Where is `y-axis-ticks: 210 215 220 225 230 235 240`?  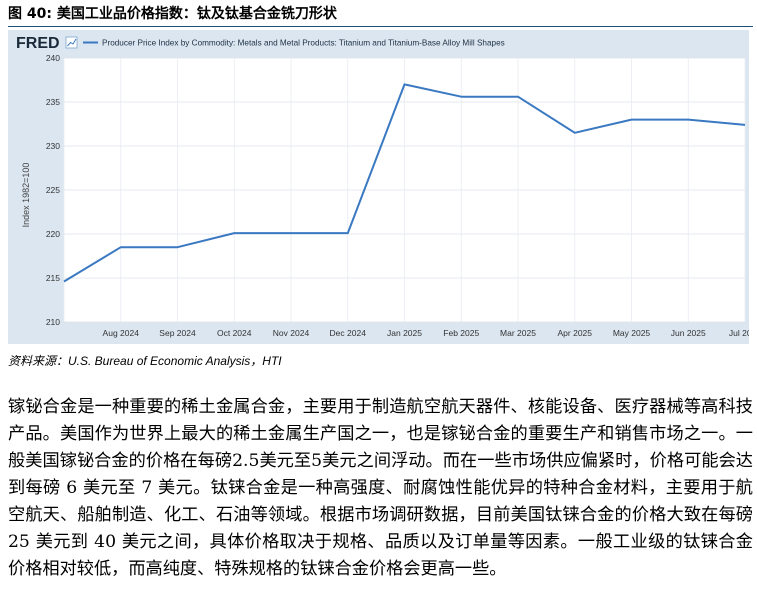 y-axis-ticks: 210 215 220 225 230 235 240 is located at coordinates (53, 190).